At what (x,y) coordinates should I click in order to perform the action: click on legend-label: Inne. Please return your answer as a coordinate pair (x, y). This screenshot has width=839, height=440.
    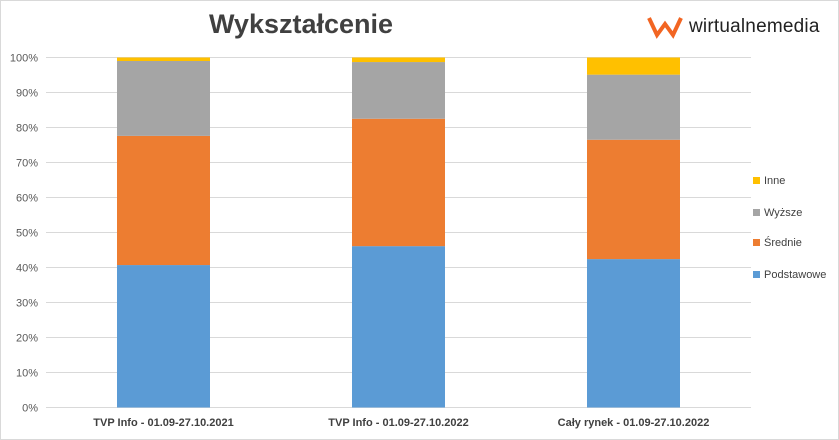
    Looking at the image, I should click on (774, 181).